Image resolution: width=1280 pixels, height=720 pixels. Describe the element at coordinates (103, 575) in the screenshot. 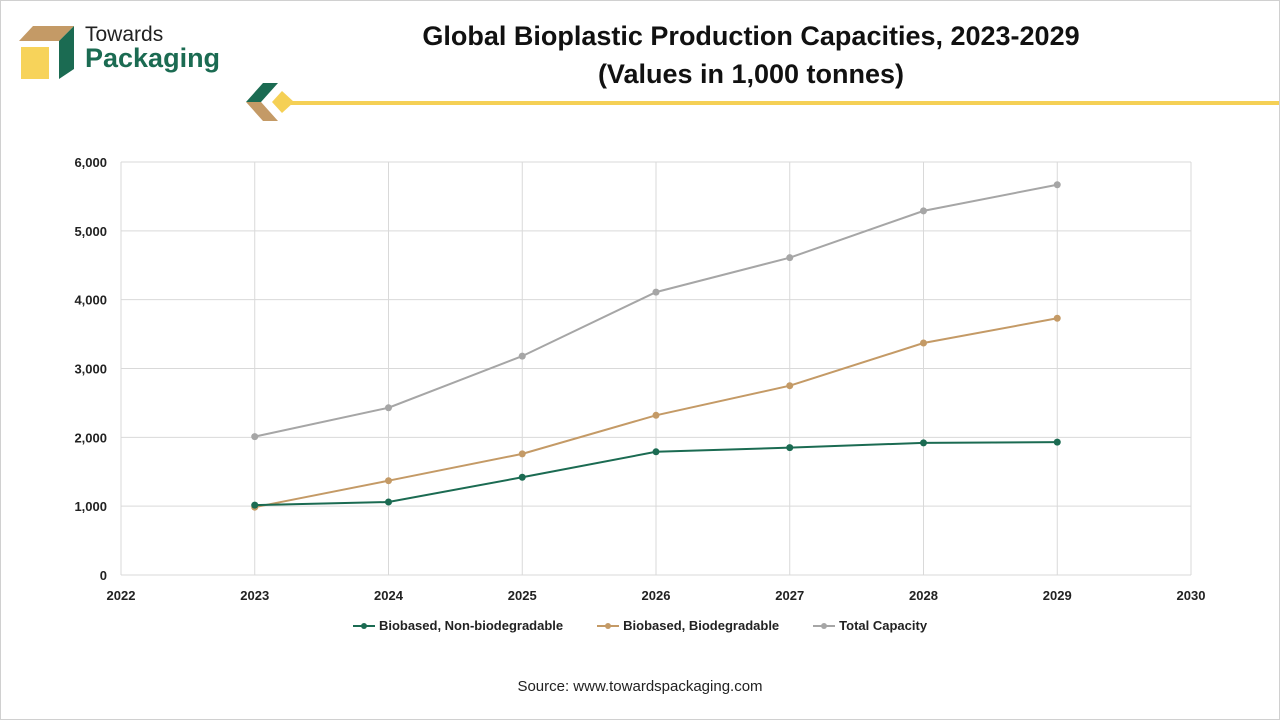

I see `y-tick-label: 0` at that location.